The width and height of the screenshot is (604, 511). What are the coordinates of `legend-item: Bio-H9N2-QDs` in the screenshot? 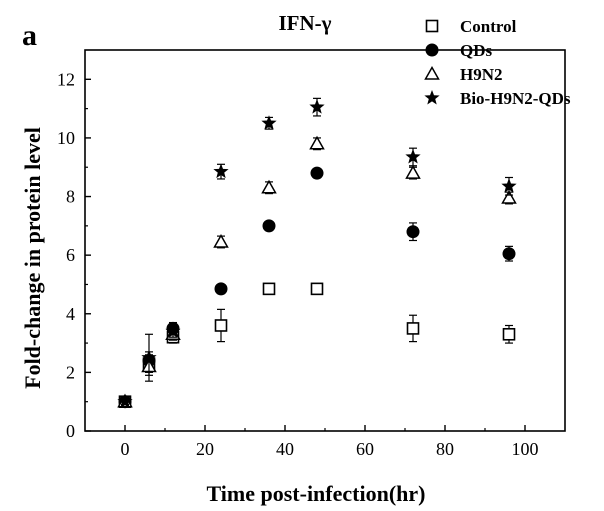 It's located at (497, 98).